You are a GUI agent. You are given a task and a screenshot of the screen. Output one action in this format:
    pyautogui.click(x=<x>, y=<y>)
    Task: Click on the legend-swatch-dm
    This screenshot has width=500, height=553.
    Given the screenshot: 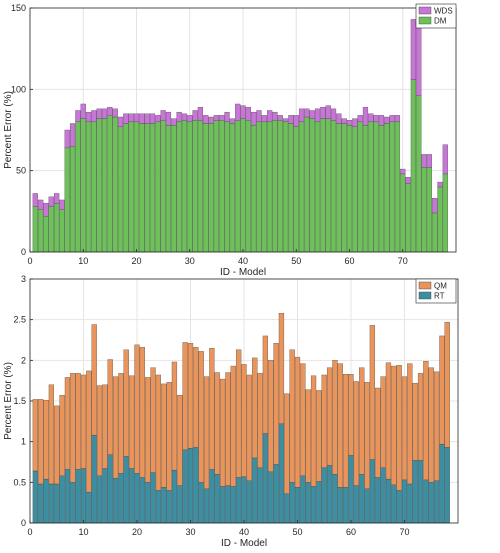 What is the action you would take?
    pyautogui.click(x=425, y=20)
    